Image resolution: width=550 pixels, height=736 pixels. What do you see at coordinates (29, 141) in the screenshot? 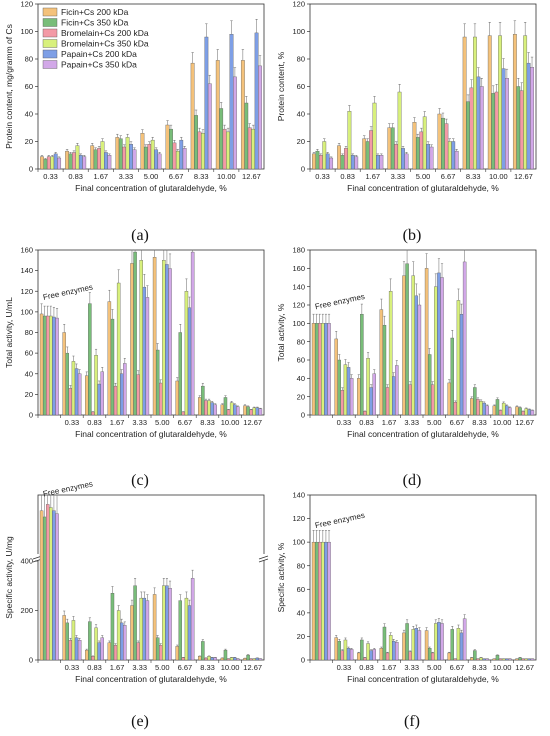
I see `y-tick-label: 20` at bounding box center [29, 141].